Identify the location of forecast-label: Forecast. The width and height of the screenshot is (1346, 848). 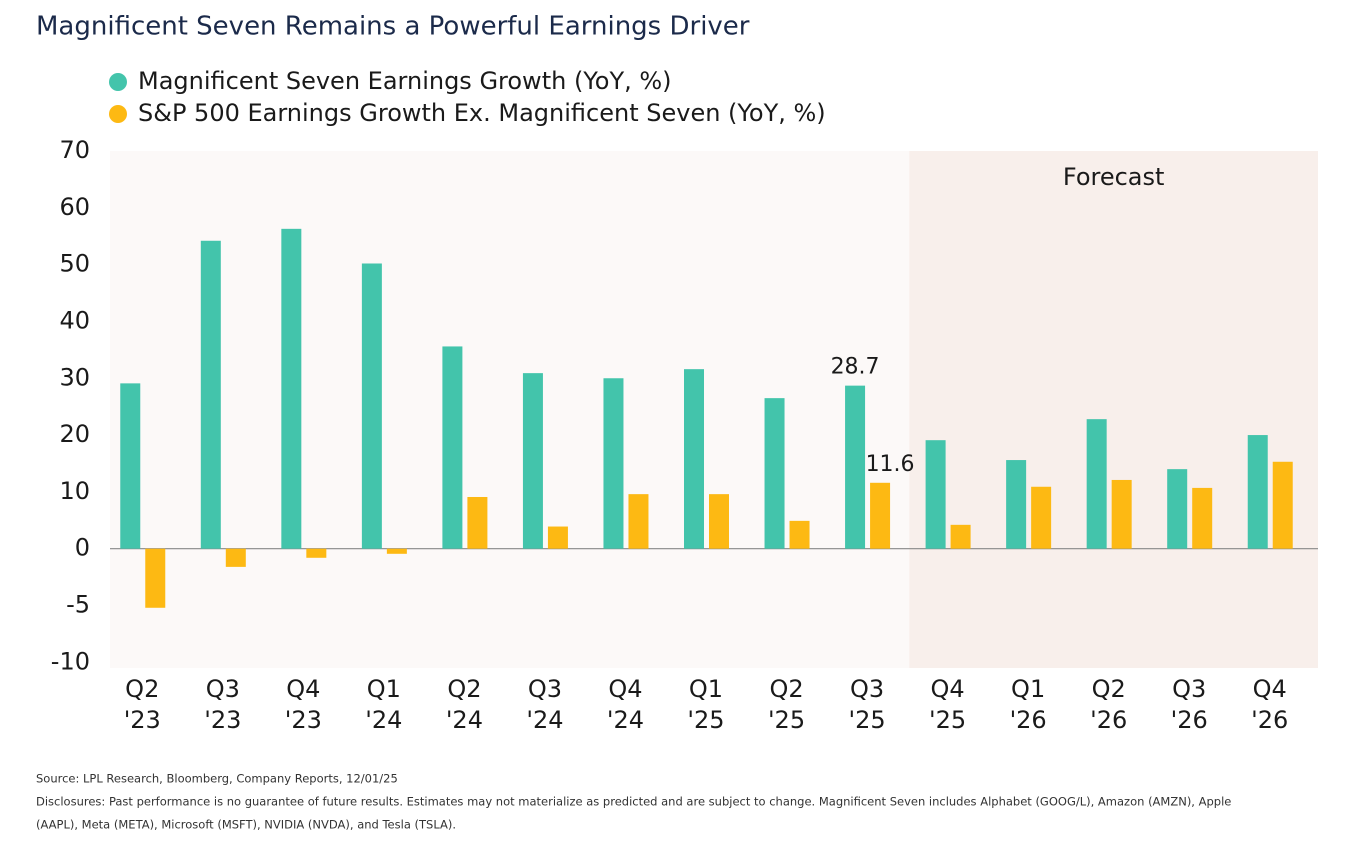
(1114, 177).